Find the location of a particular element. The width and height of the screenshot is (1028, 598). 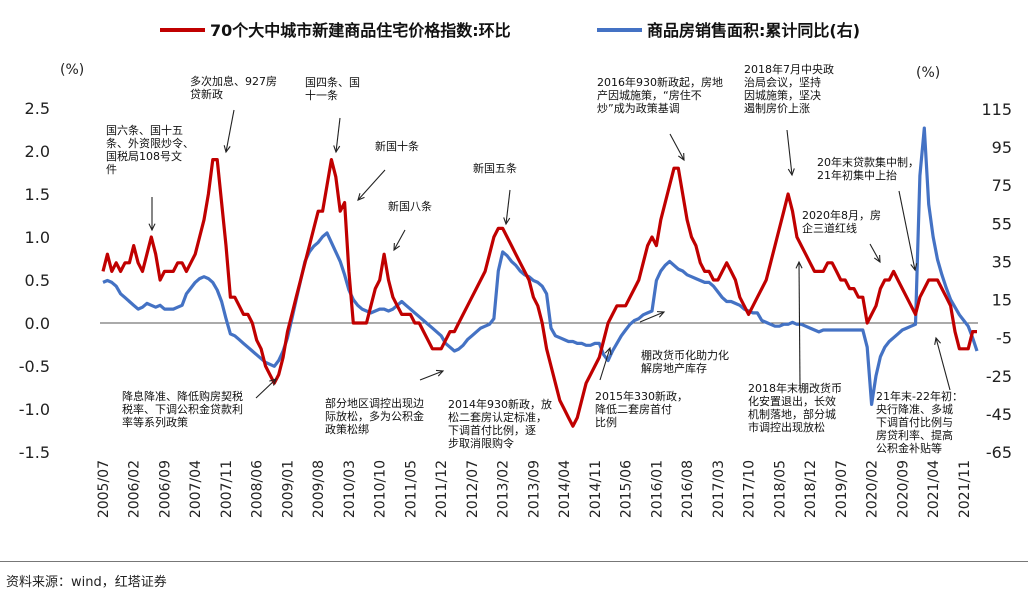

x-tick-label: 2018/12 is located at coordinates (811, 489).